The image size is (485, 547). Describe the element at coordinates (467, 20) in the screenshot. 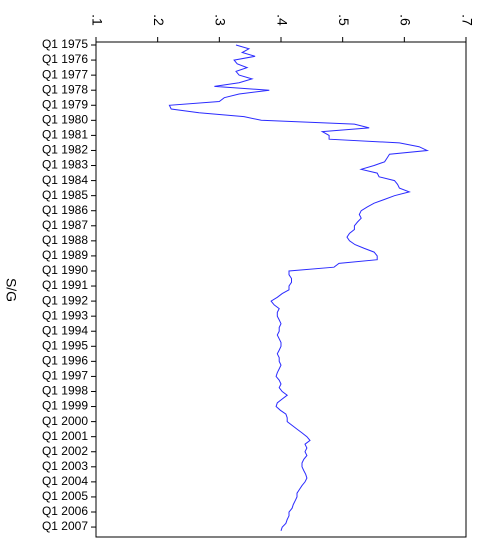

I see `value-tick-label: .7` at that location.